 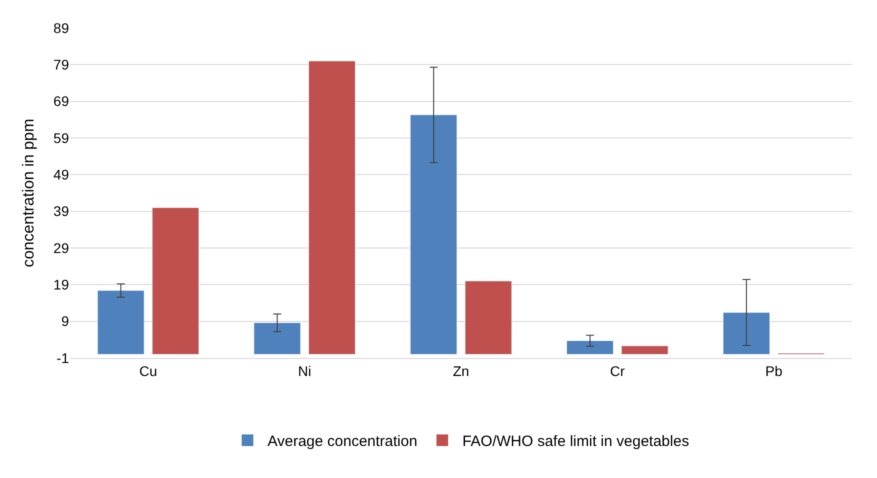 What do you see at coordinates (29, 193) in the screenshot?
I see `y-axis-title: concentration in ppm` at bounding box center [29, 193].